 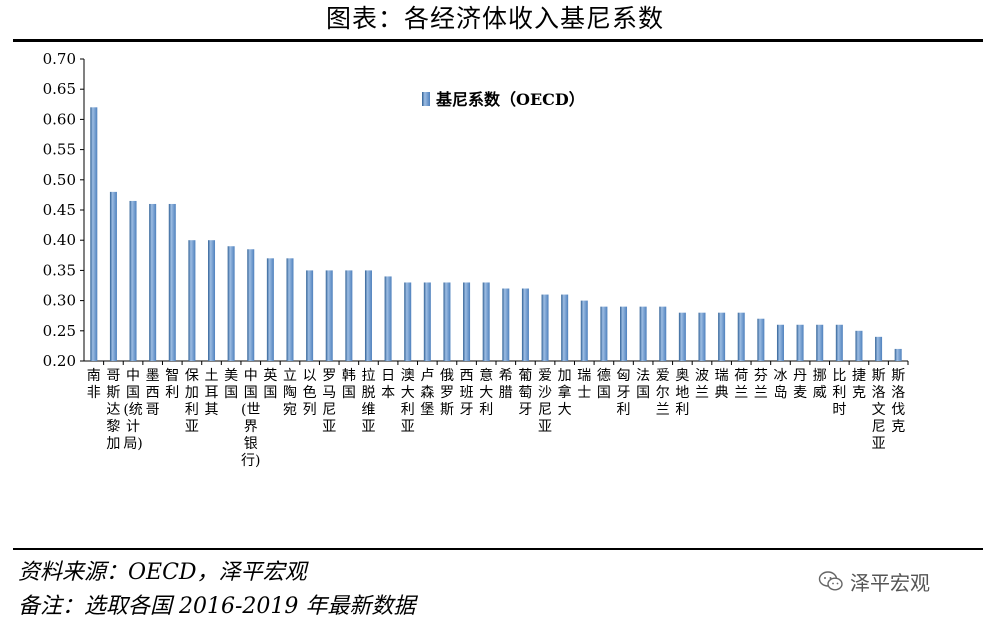 I want to click on x-category-char: 西, so click(x=467, y=376).